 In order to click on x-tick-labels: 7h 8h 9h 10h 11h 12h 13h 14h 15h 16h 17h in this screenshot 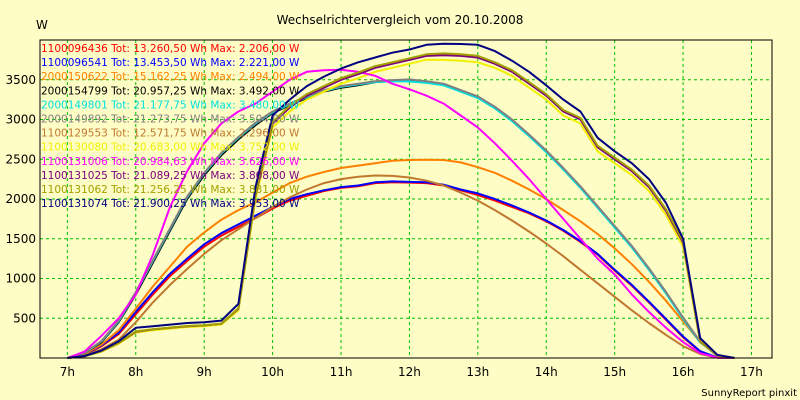, I will do `click(411, 372)`.